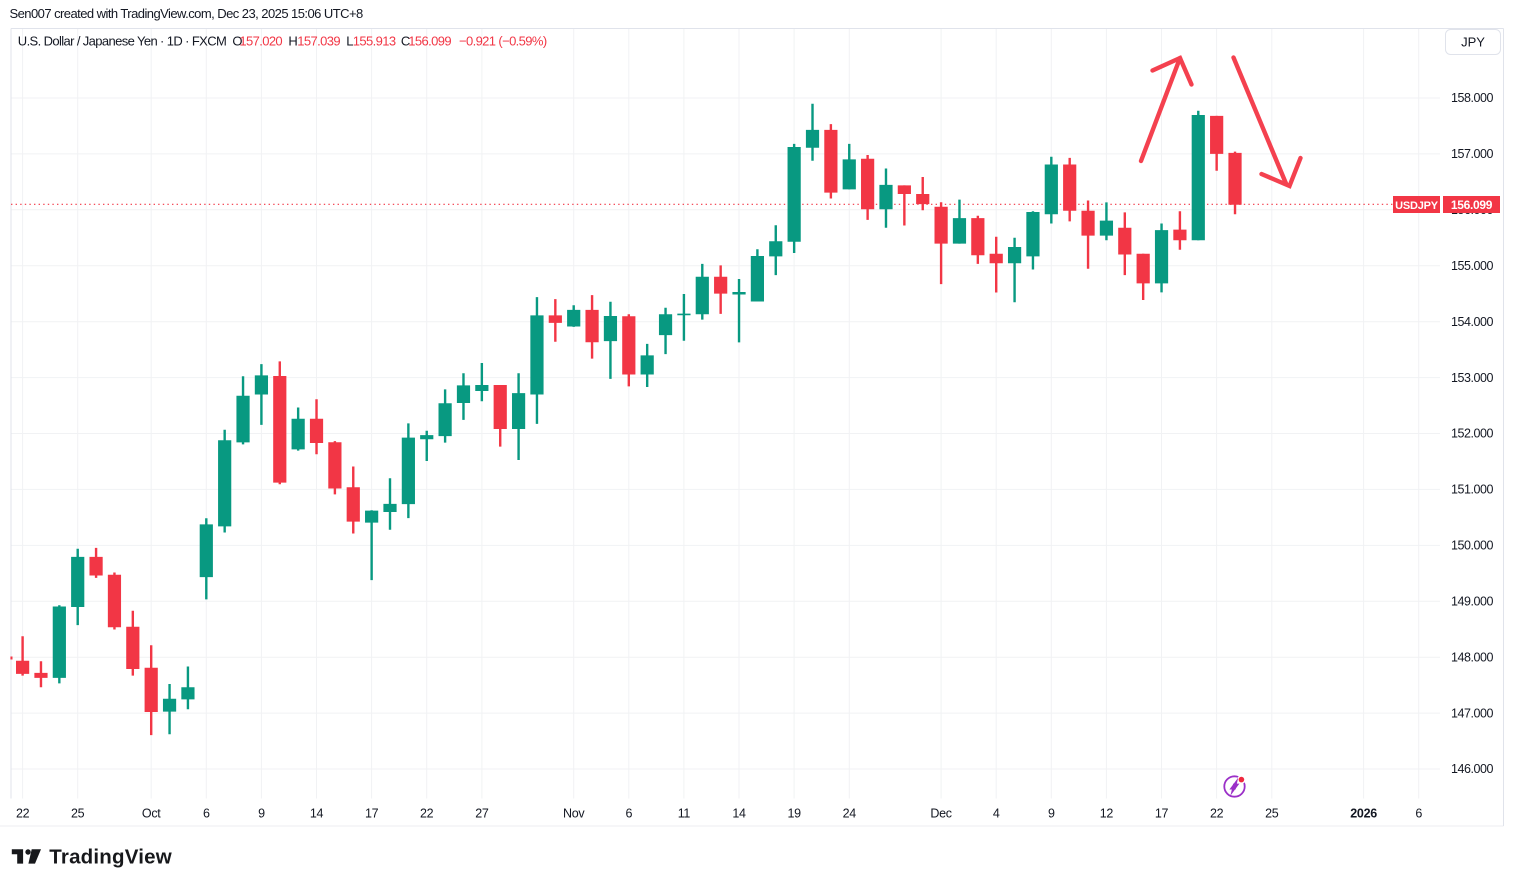 Image resolution: width=1514 pixels, height=887 pixels. What do you see at coordinates (260, 40) in the screenshot?
I see `svg-text: 157.020` at bounding box center [260, 40].